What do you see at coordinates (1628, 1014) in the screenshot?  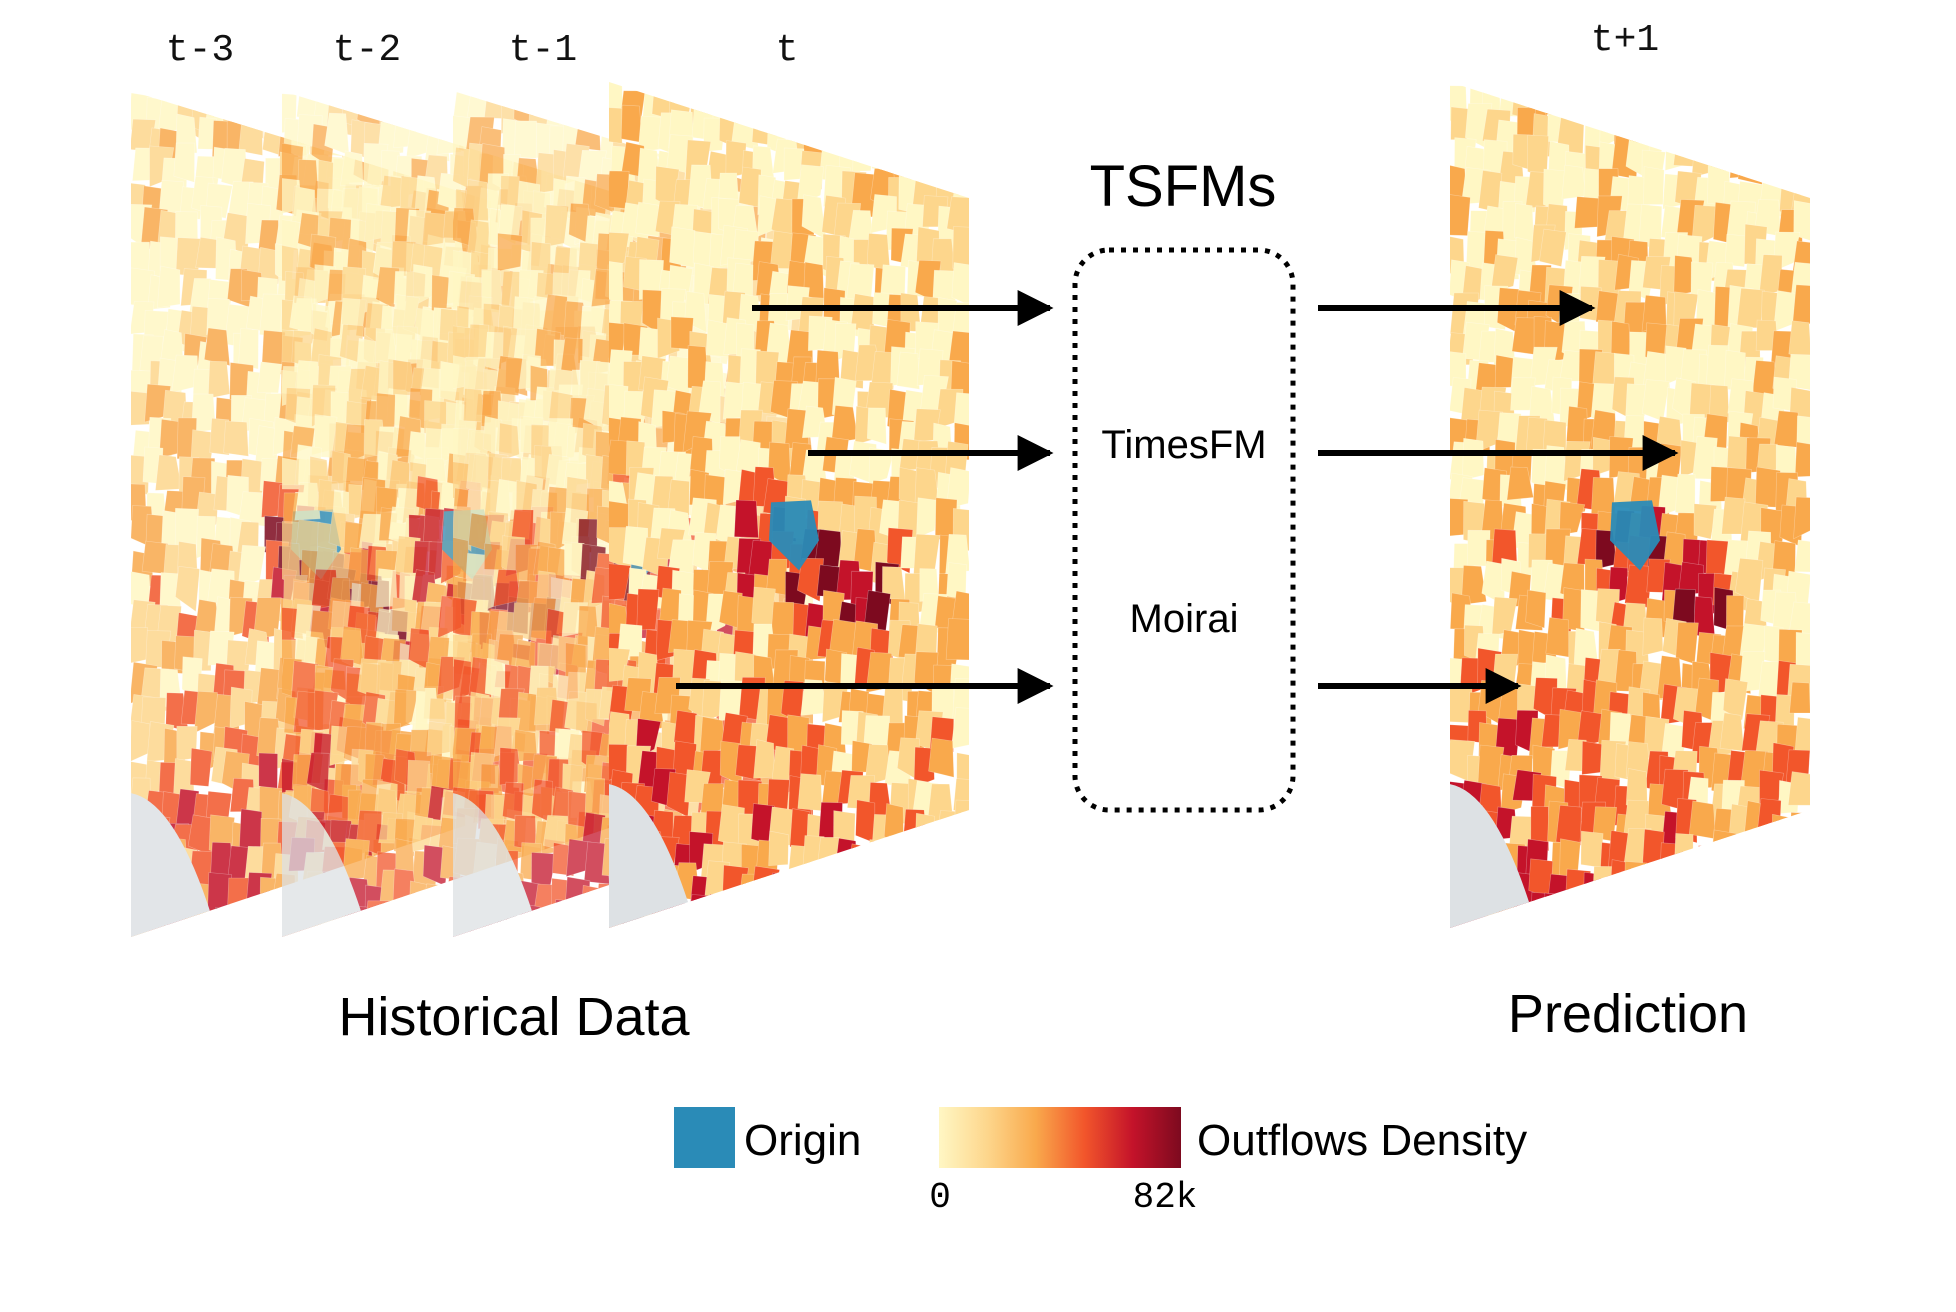 I see `prediction-caption: Prediction` at bounding box center [1628, 1014].